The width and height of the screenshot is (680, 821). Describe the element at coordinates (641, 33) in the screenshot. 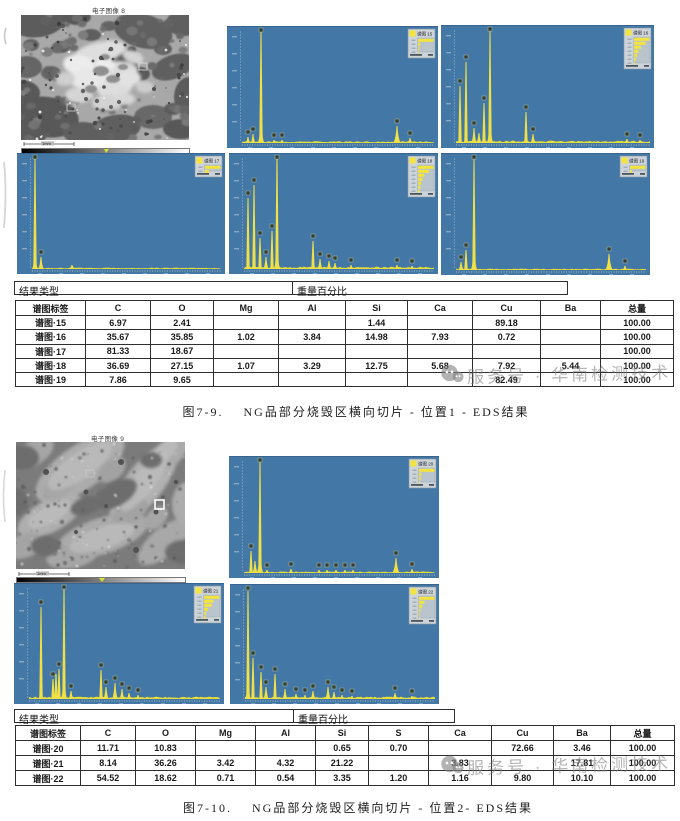

I see `svg-text: 谱图 16` at that location.